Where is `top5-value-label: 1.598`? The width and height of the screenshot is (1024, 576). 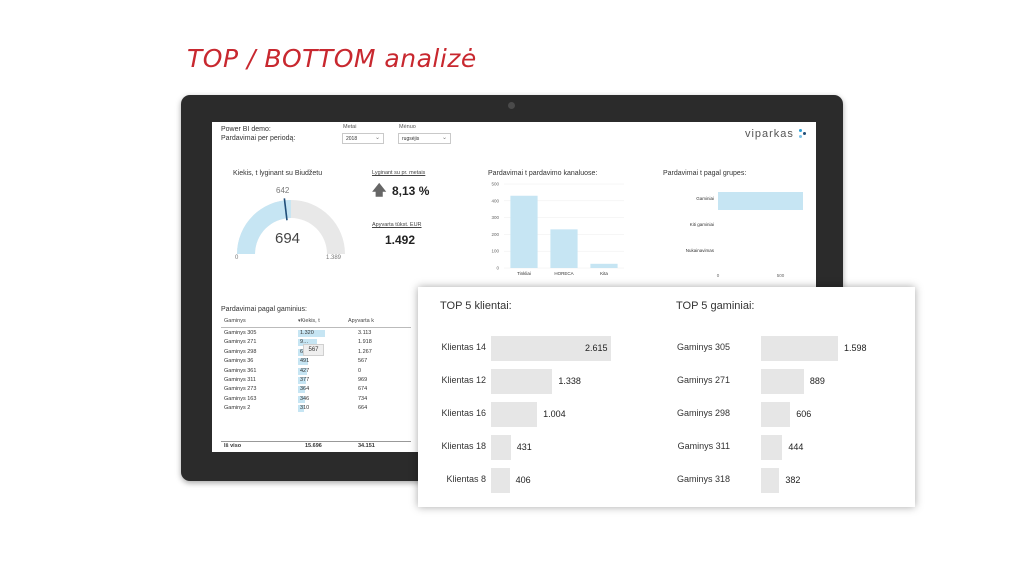
top5-value-label: 1.598 is located at coordinates (855, 348).